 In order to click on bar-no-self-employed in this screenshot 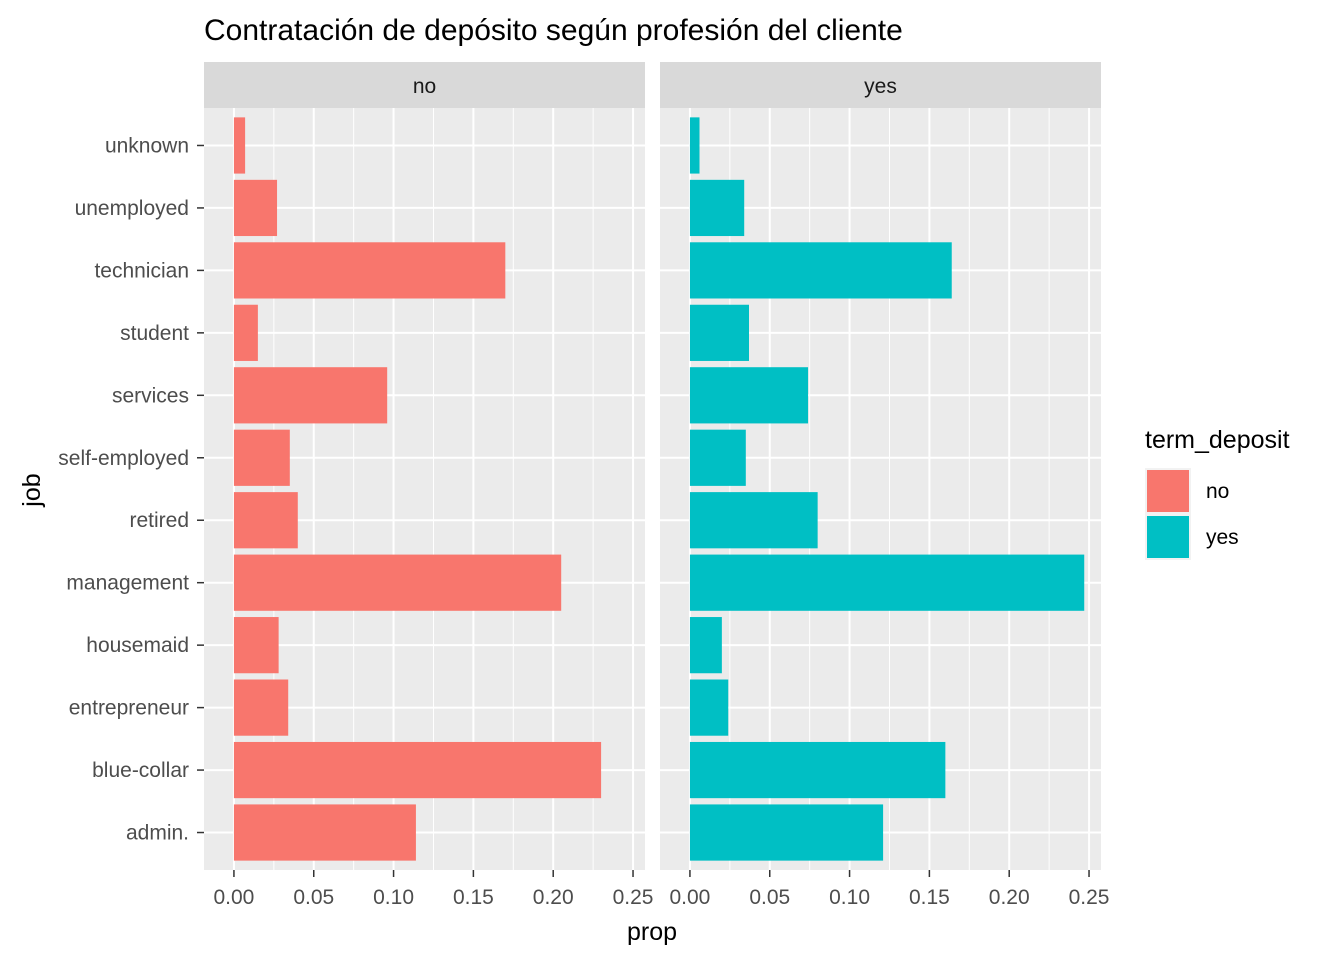, I will do `click(261, 457)`.